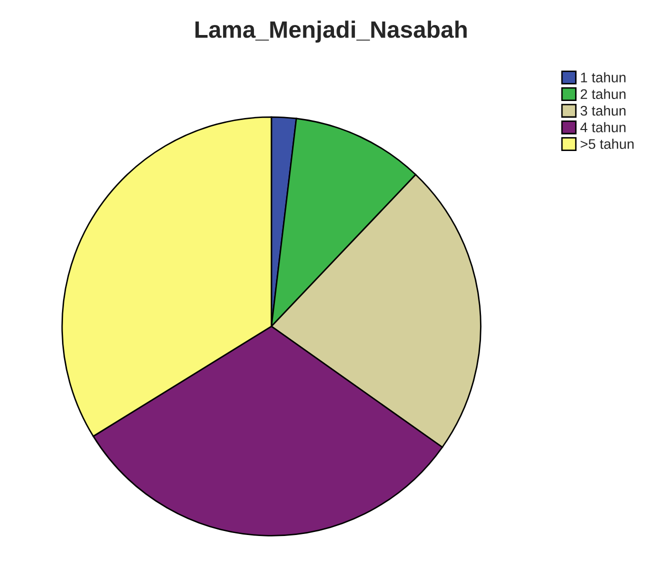 This screenshot has width=662, height=588. What do you see at coordinates (331, 31) in the screenshot?
I see `chart-title: Lama_Menjadi_Nasabah` at bounding box center [331, 31].